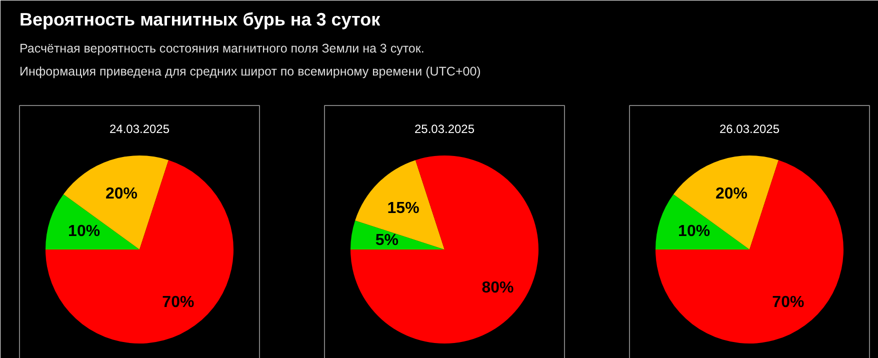  I want to click on data-label: 15%, so click(403, 208).